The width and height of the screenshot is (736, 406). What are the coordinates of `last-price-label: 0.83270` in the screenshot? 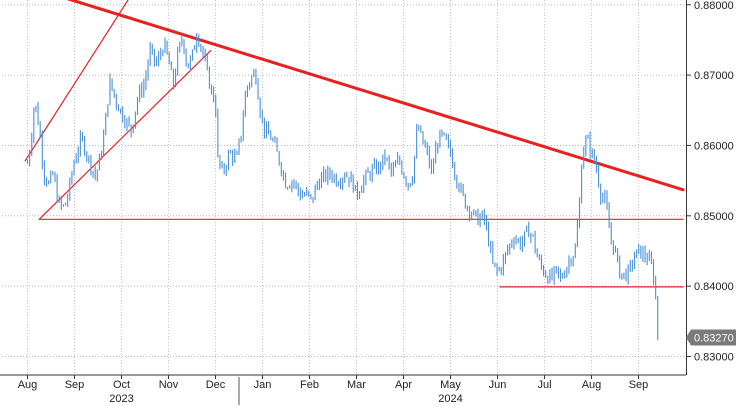 It's located at (714, 339).